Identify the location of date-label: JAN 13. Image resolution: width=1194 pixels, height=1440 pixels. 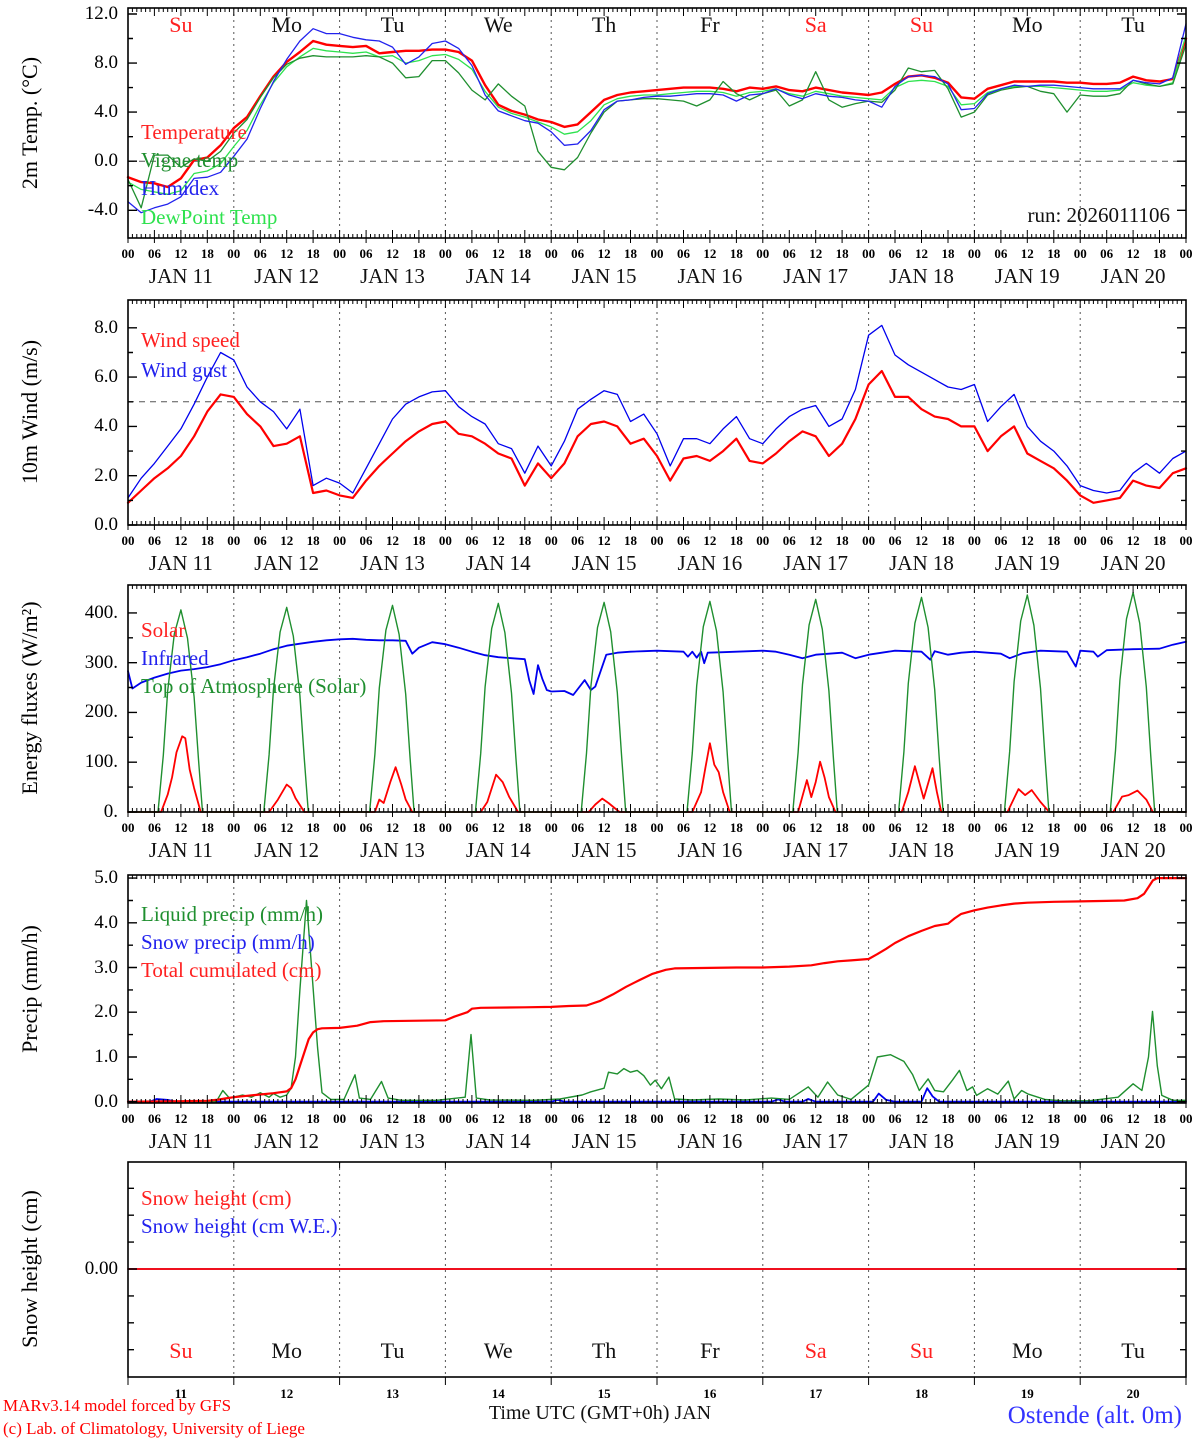
(392, 276).